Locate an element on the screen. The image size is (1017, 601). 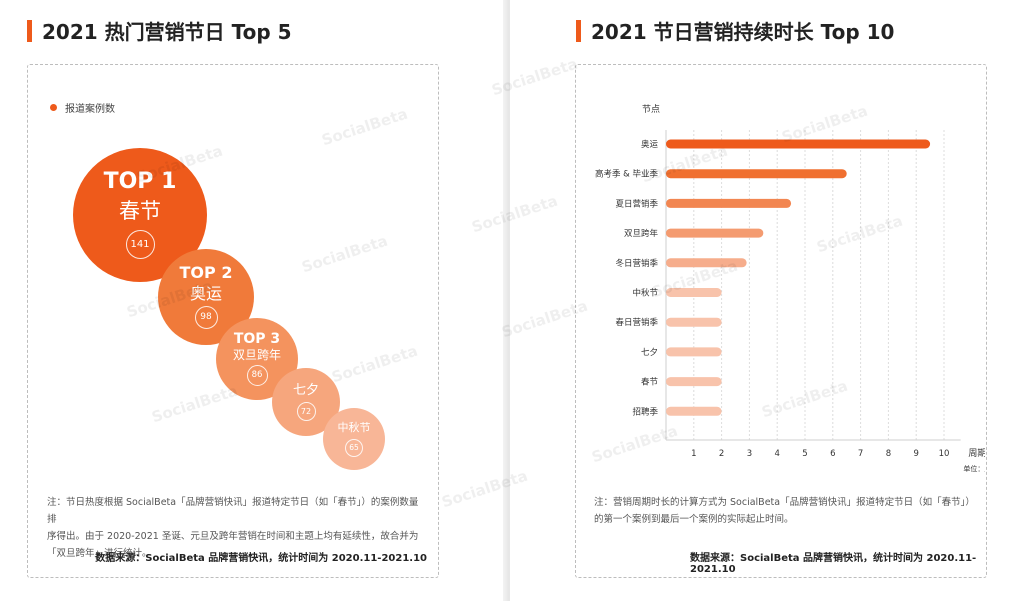
category-label: 奥运 is located at coordinates (650, 144).